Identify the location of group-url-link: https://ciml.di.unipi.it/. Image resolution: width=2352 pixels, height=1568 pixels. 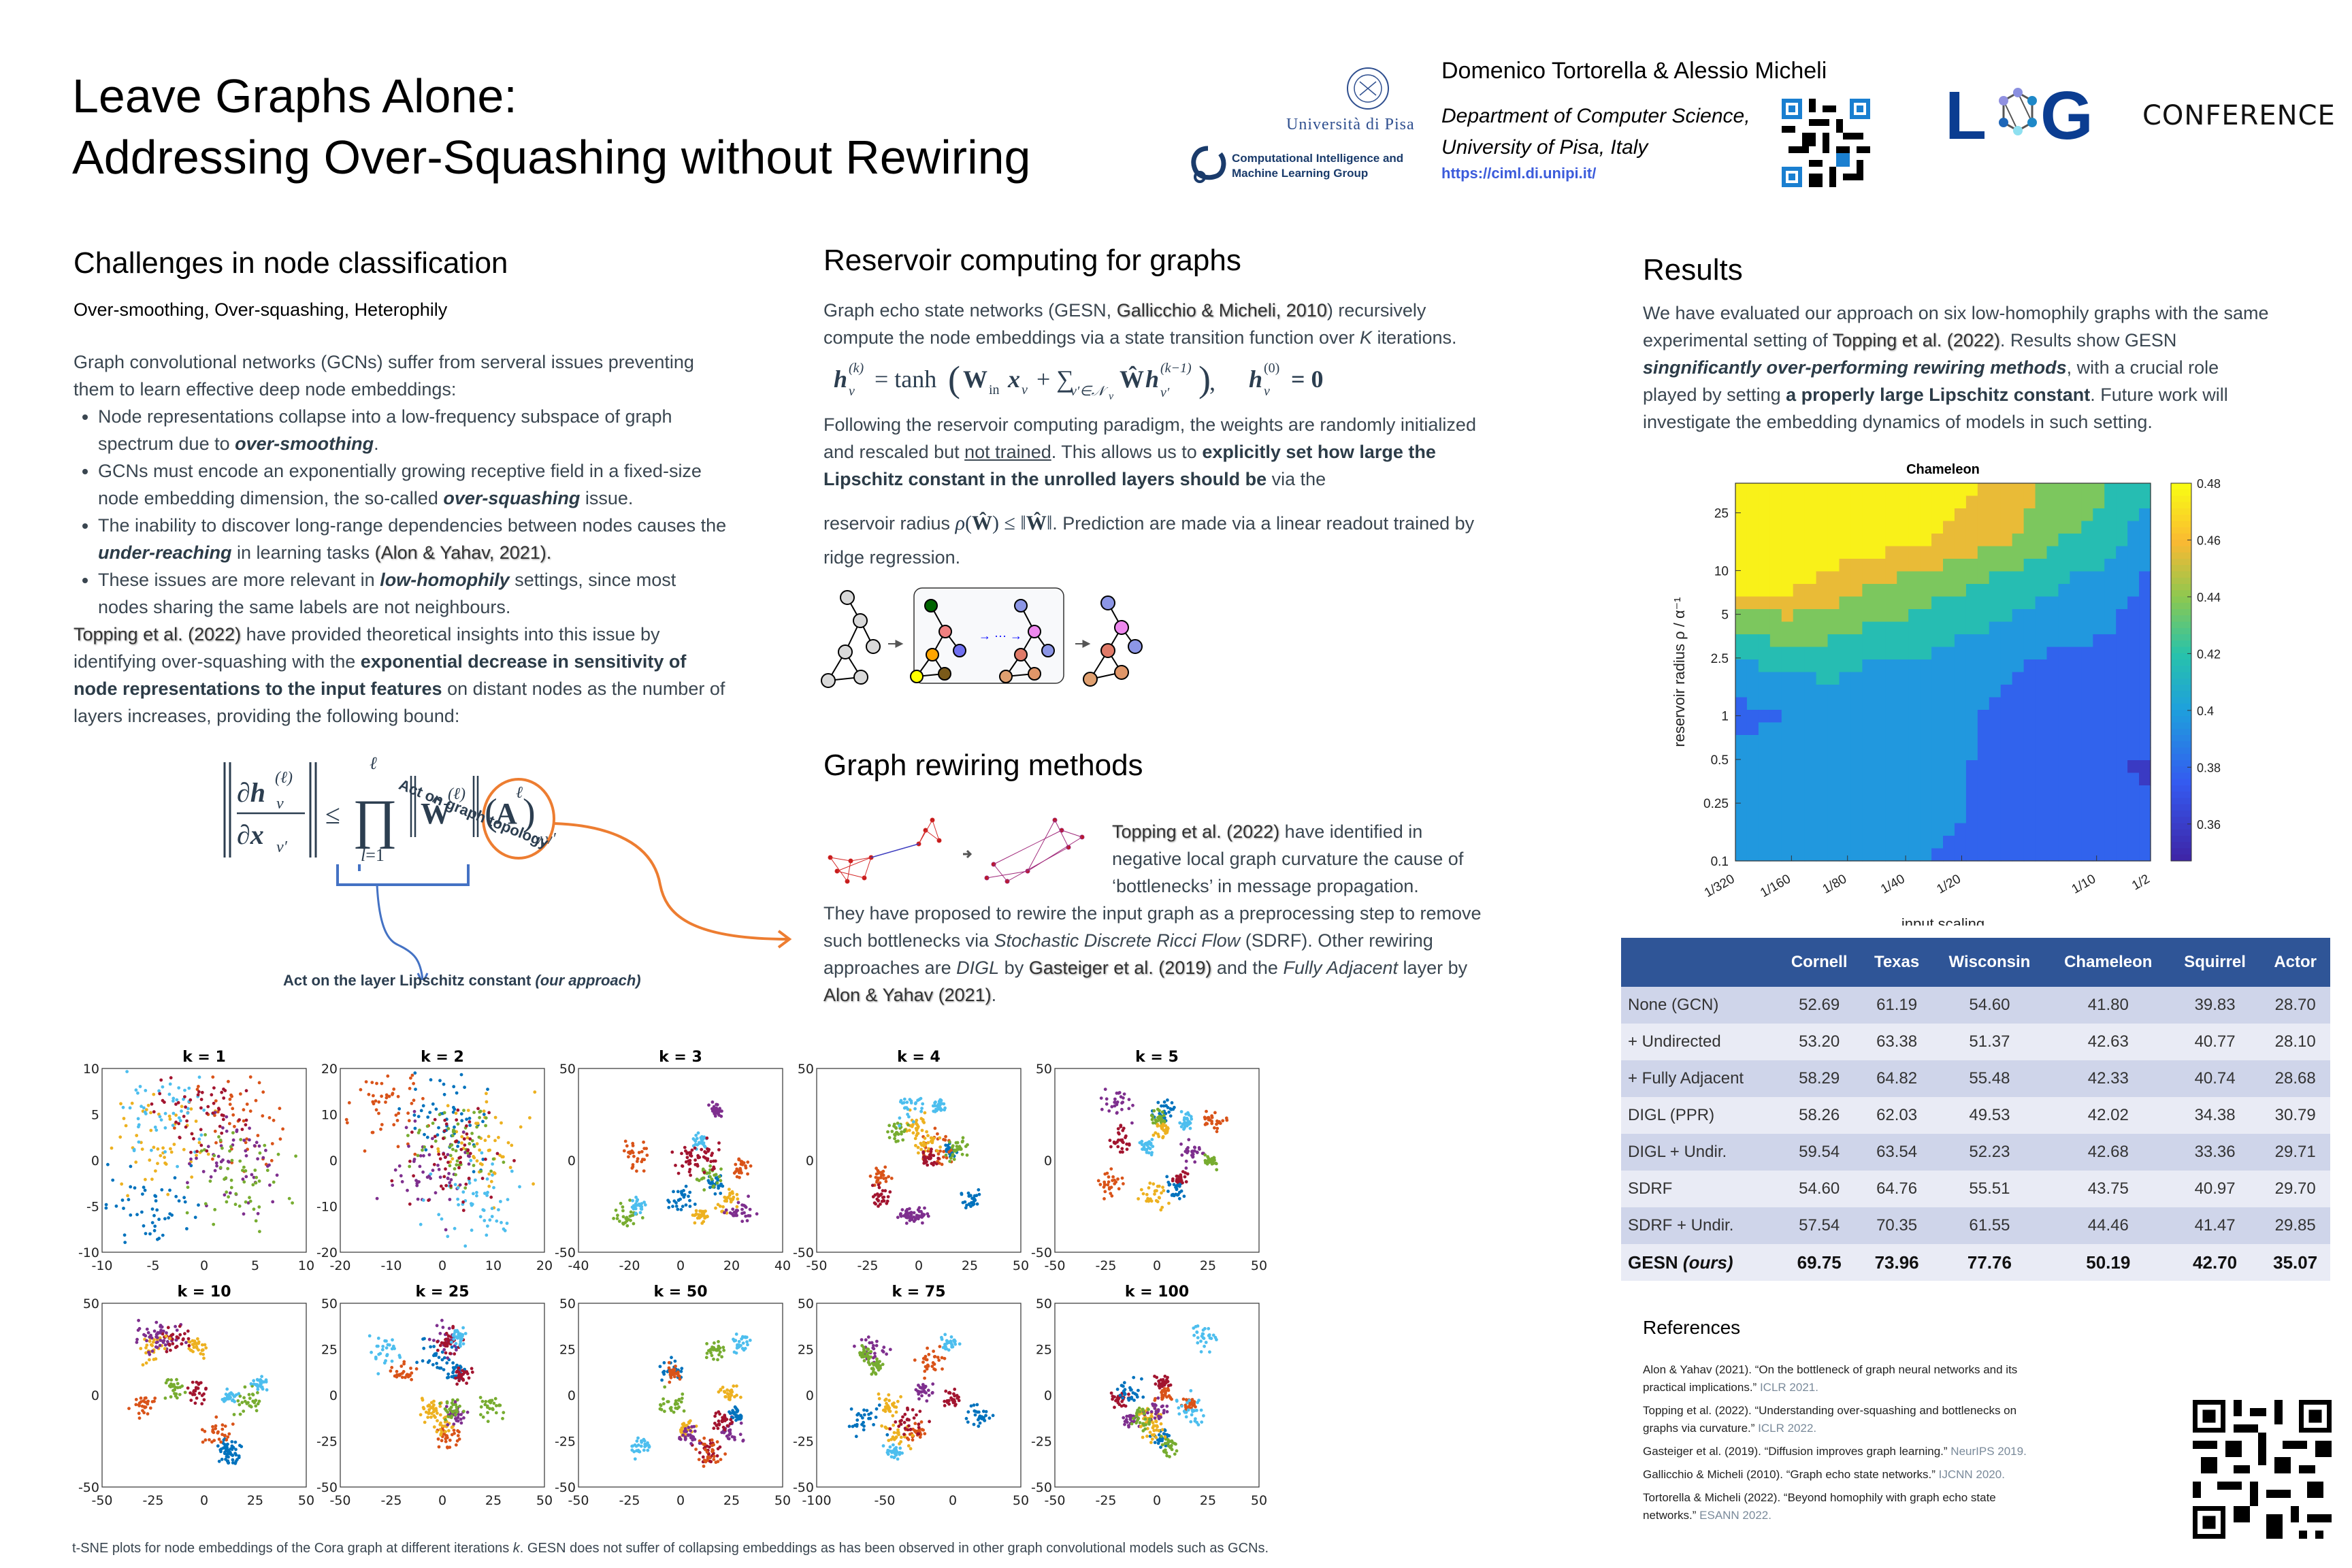
(1519, 174).